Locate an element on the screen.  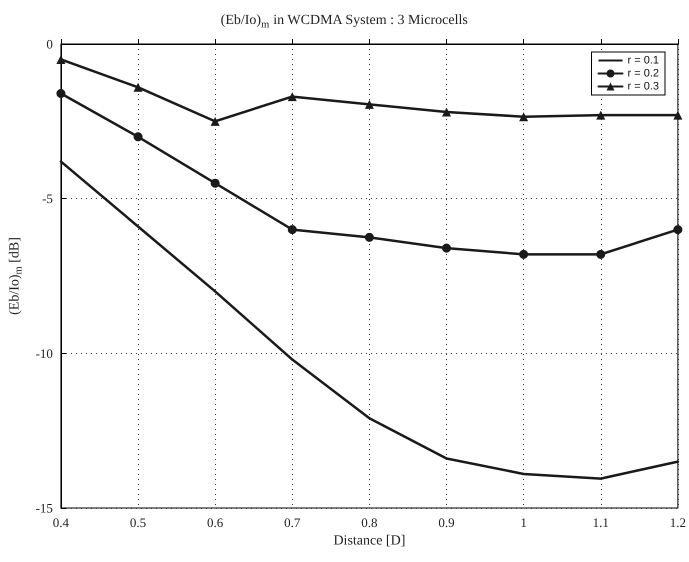
y-axis-title: (Eb/Io)m [dB] is located at coordinates (16, 276).